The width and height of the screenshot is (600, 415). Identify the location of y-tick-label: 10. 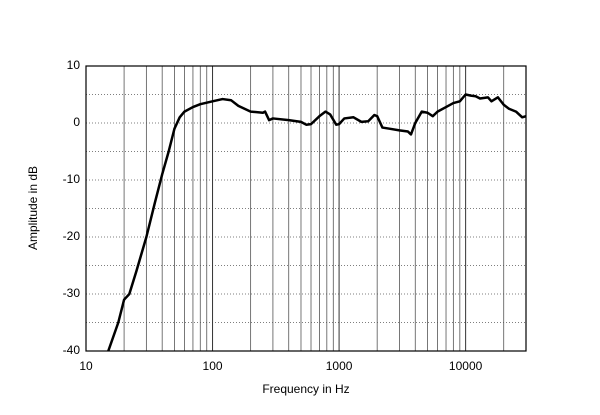
(74, 65).